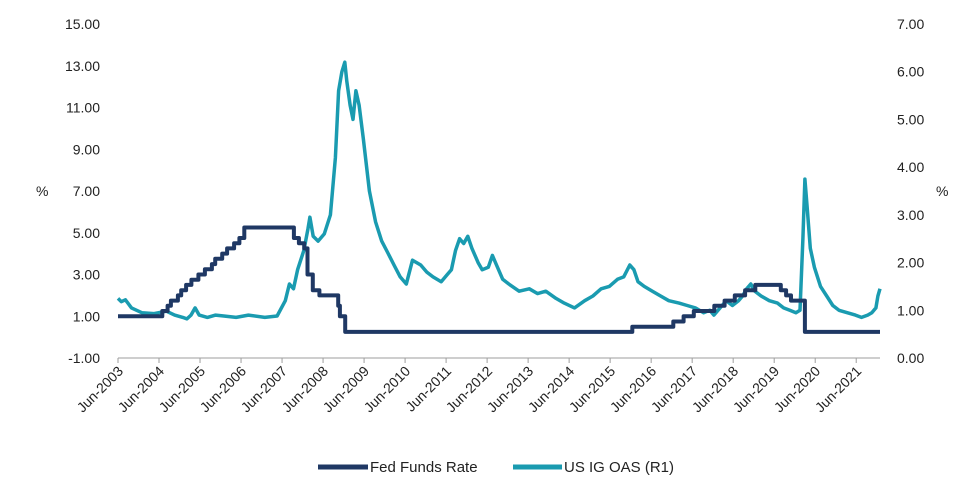 This screenshot has height=491, width=963. I want to click on right-axis-label: %, so click(942, 191).